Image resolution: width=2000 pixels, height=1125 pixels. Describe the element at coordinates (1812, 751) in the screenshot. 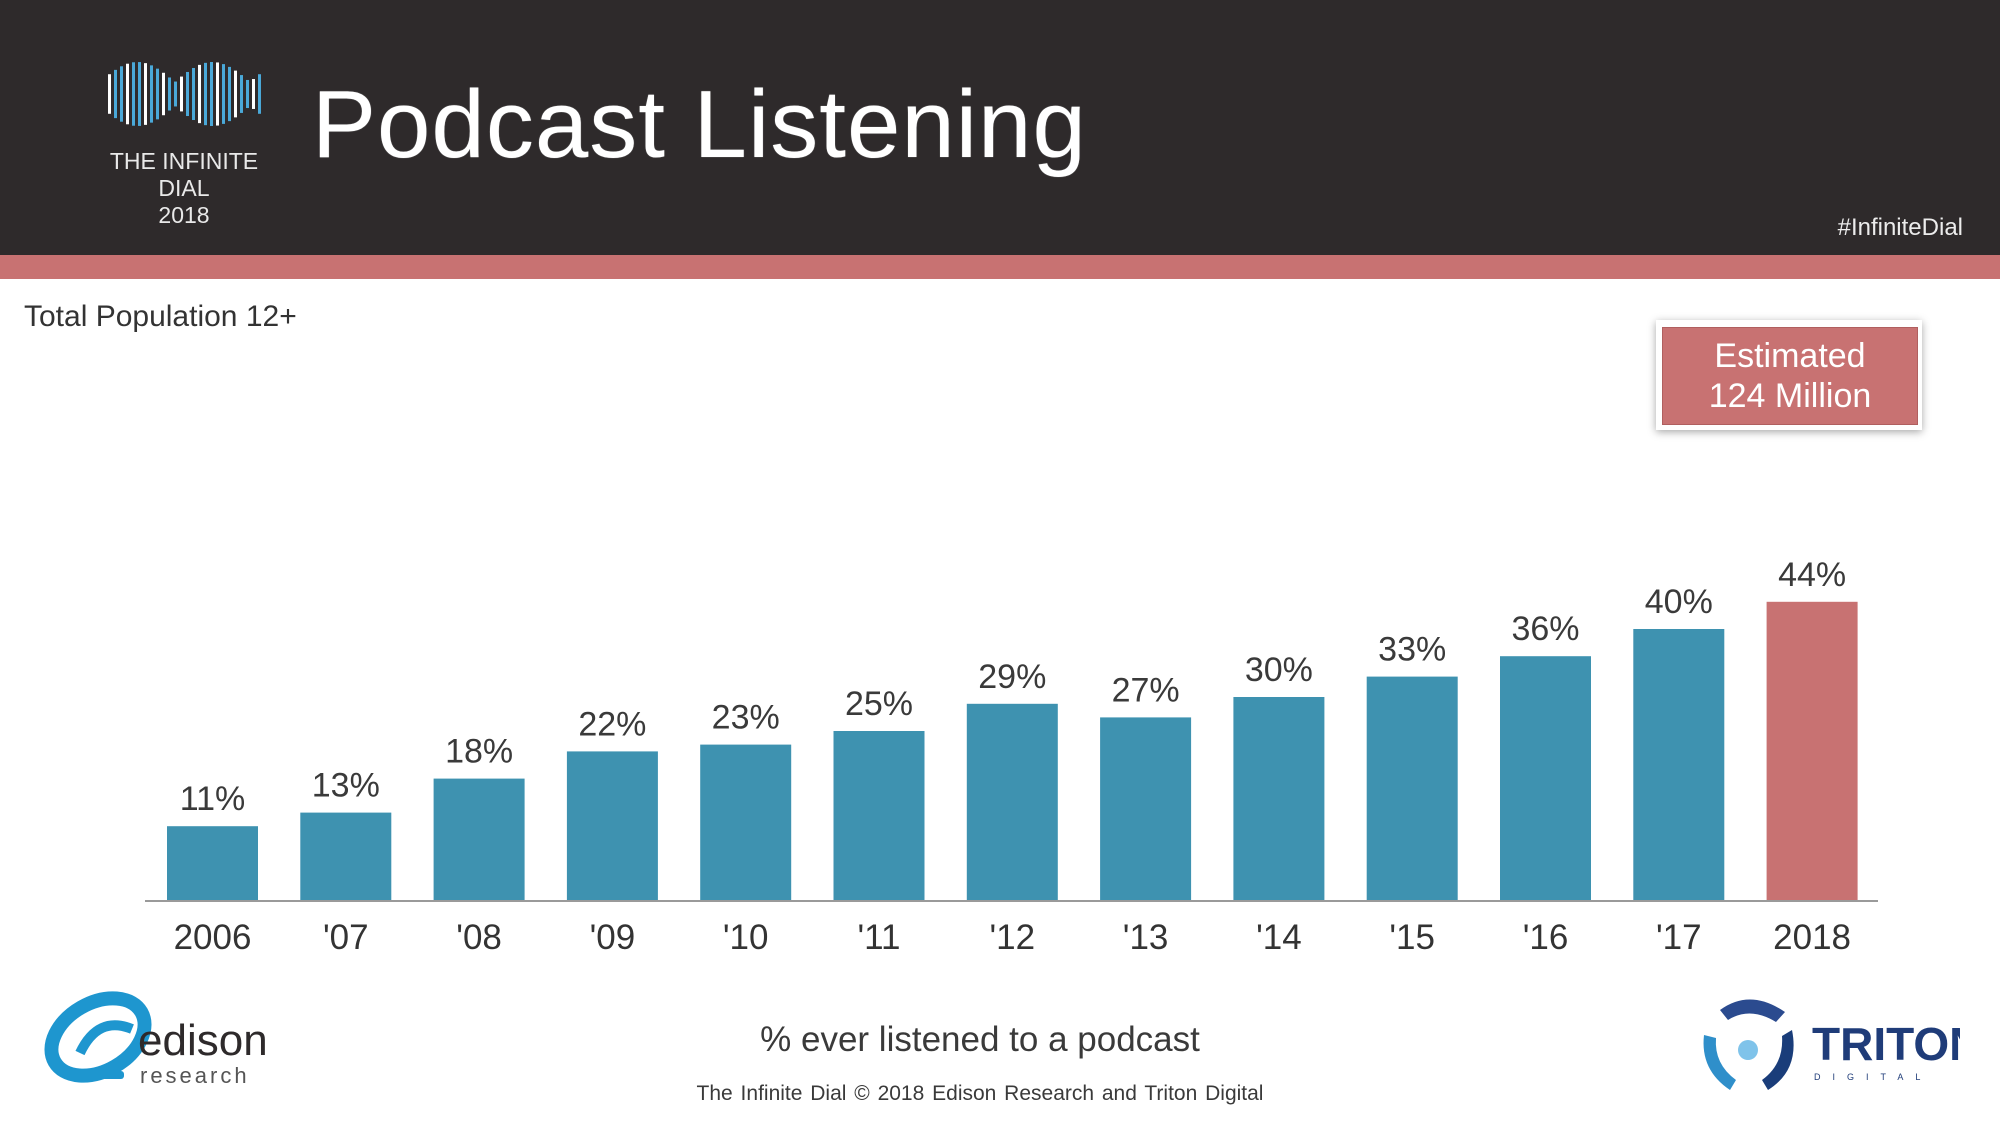

I see `bar-2018` at that location.